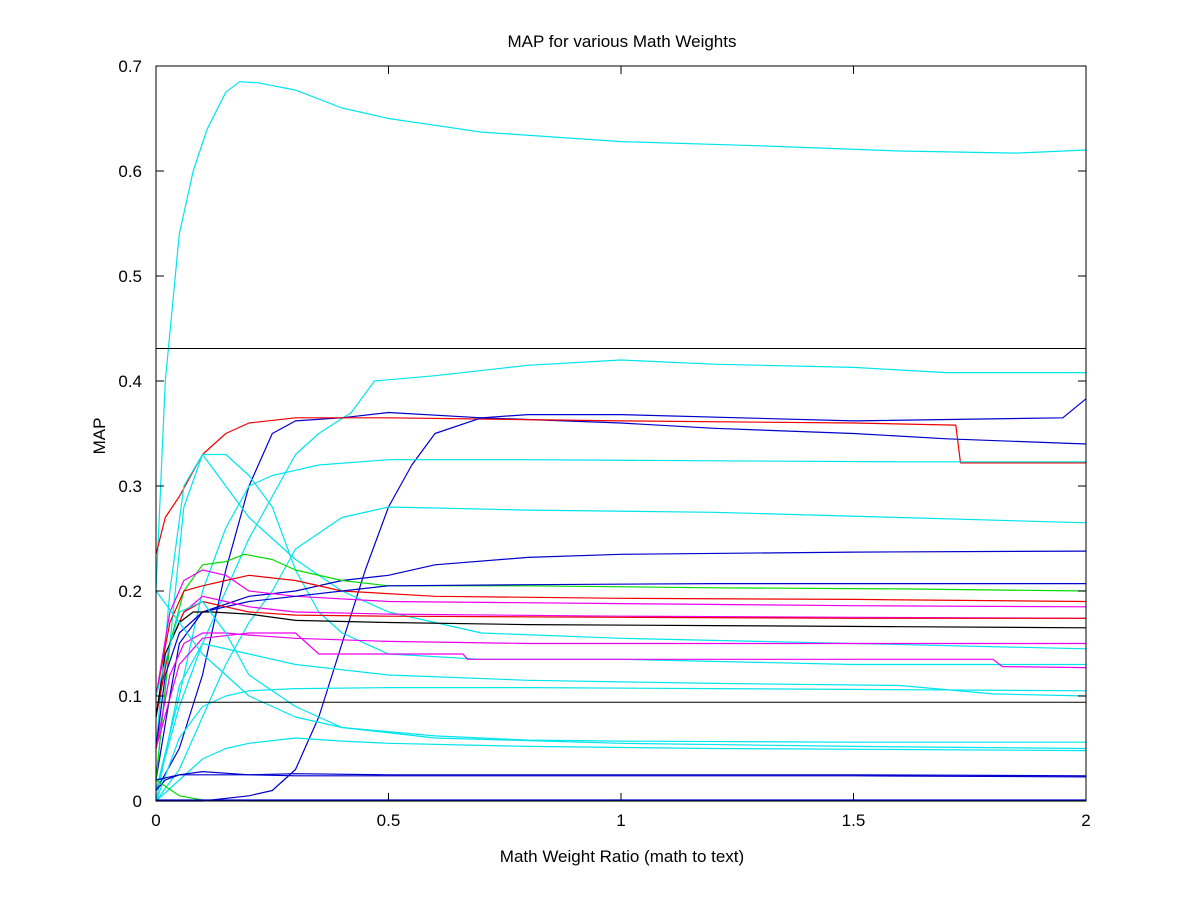  Describe the element at coordinates (130, 696) in the screenshot. I see `y-tick-label: 0.1` at that location.